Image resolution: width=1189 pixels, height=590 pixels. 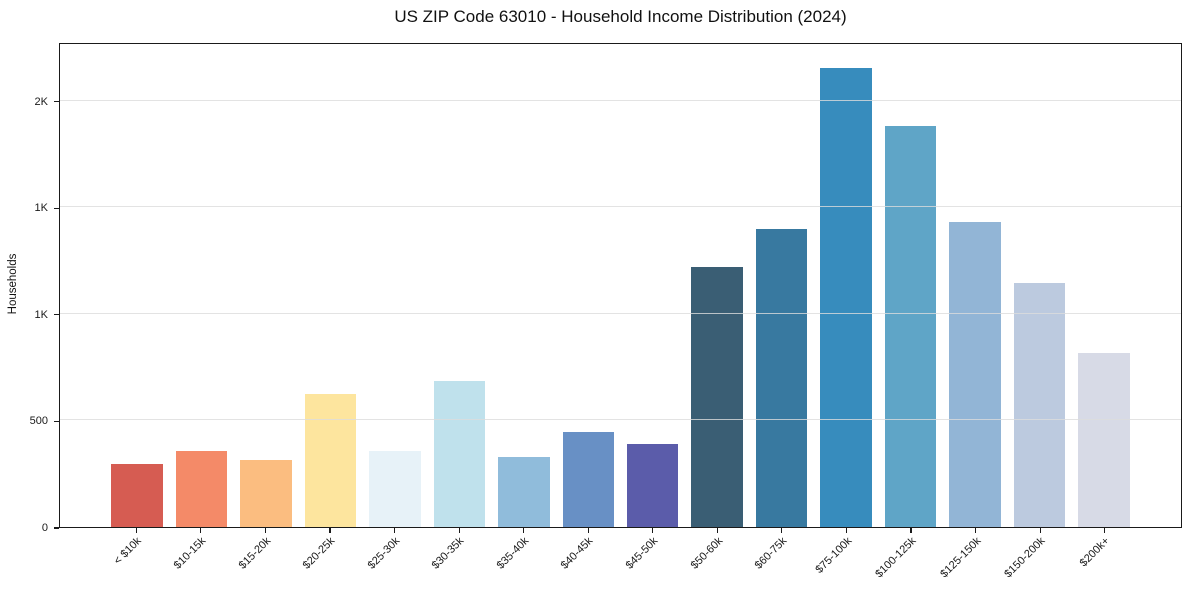 What do you see at coordinates (13, 284) in the screenshot?
I see `y-axis-label: Households` at bounding box center [13, 284].